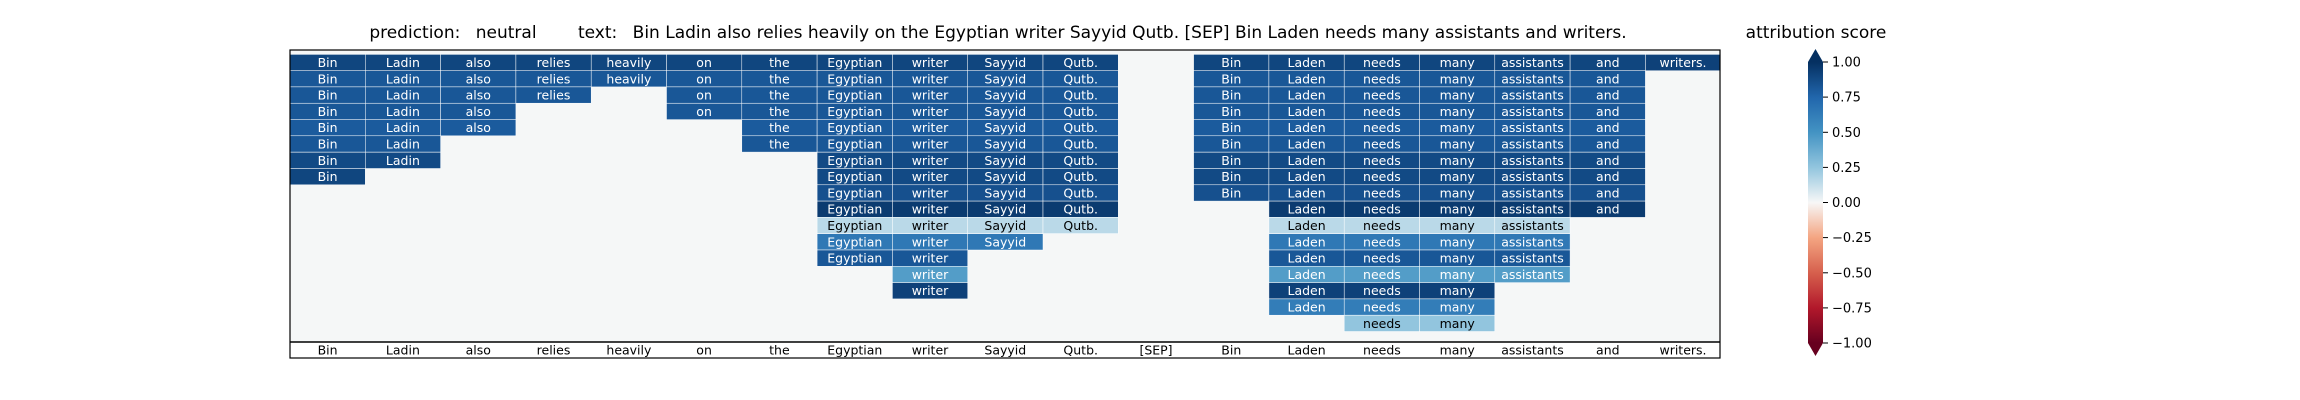  I want to click on token-label: also, so click(478, 350).